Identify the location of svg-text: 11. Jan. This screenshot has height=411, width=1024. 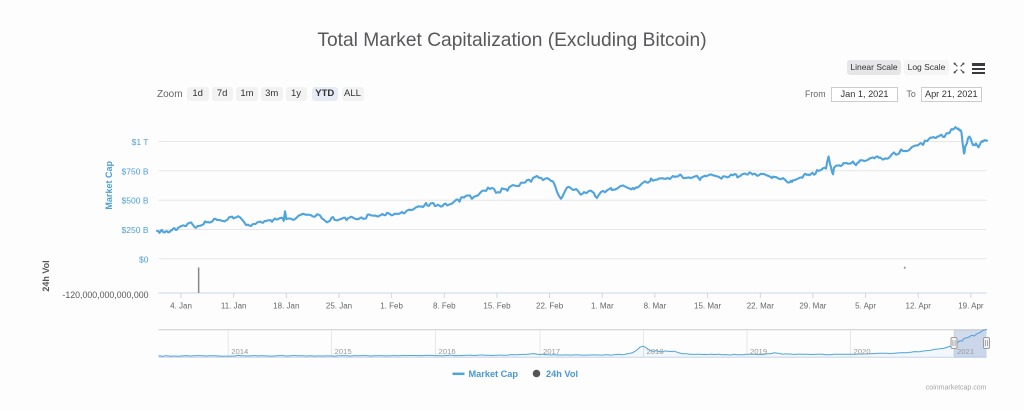
(234, 306).